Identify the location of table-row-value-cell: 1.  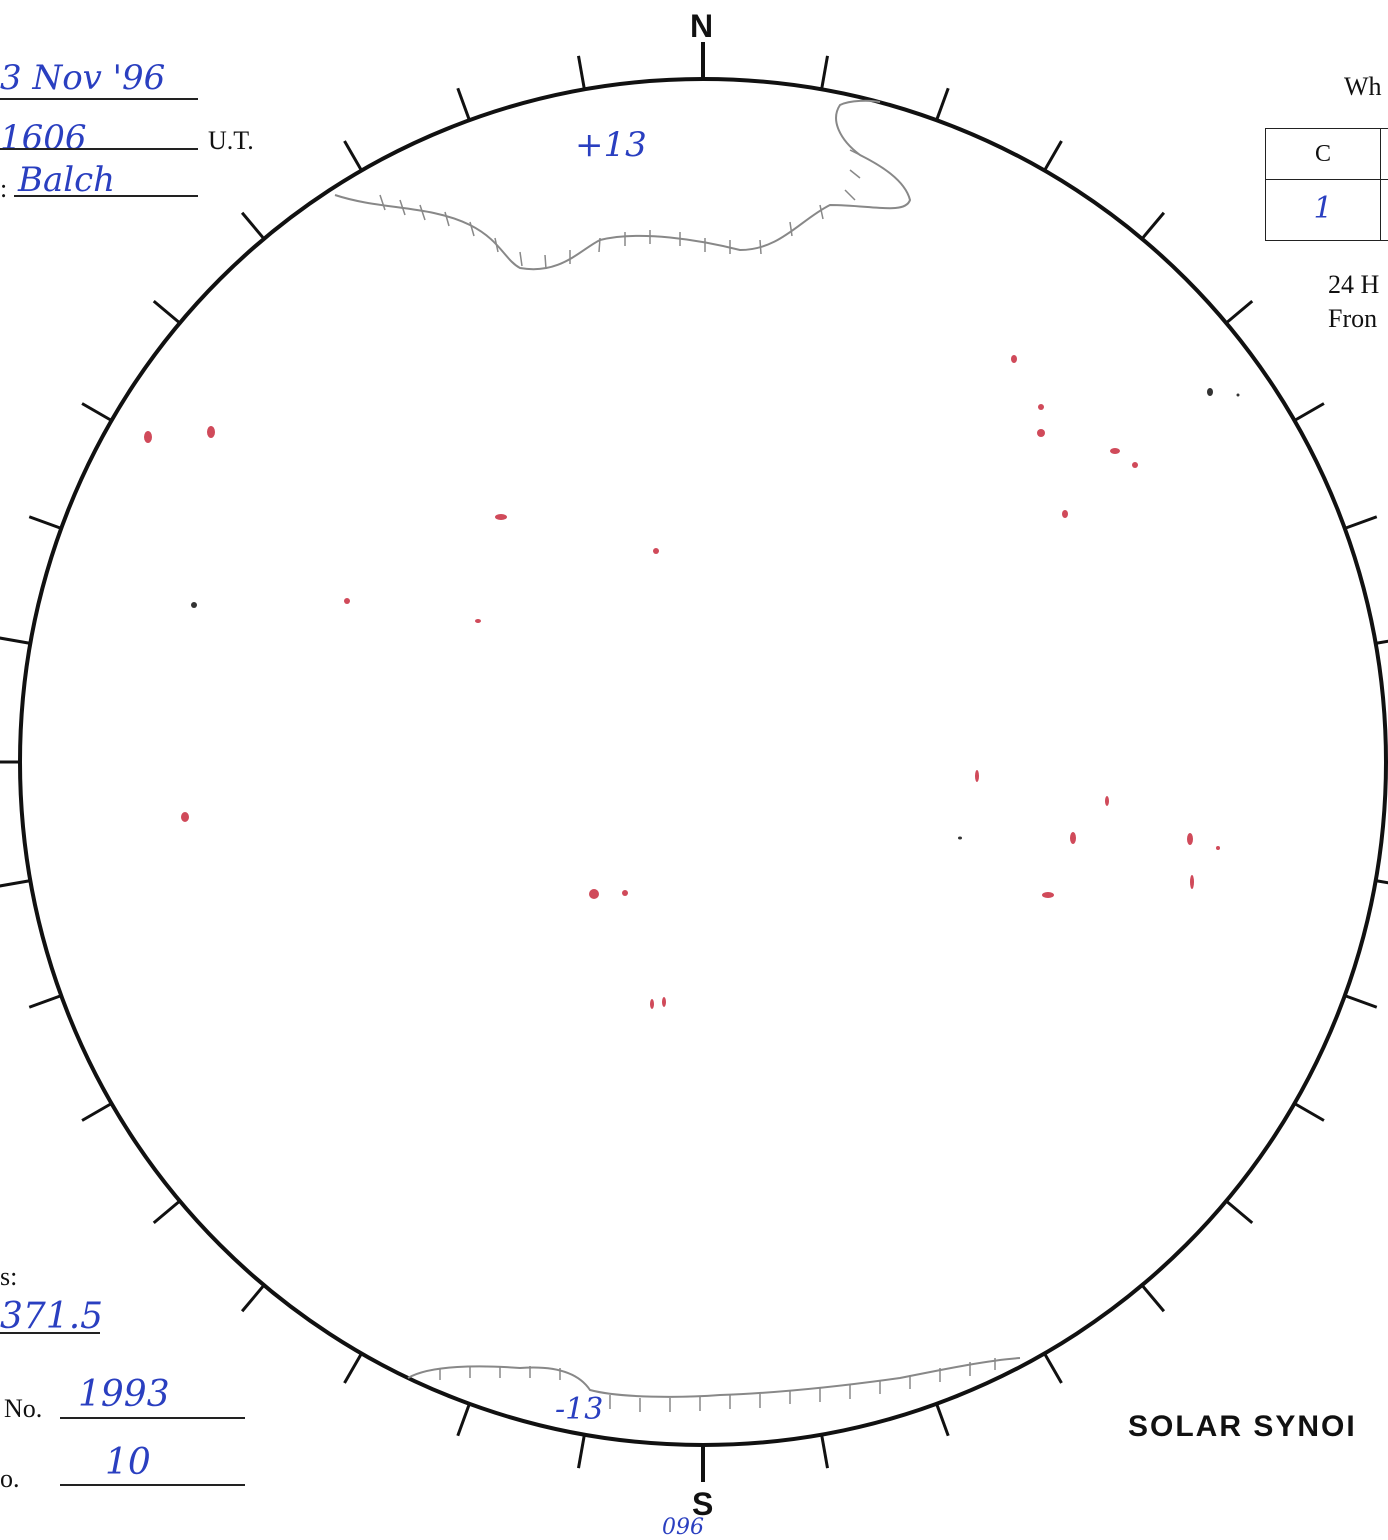
(1323, 210).